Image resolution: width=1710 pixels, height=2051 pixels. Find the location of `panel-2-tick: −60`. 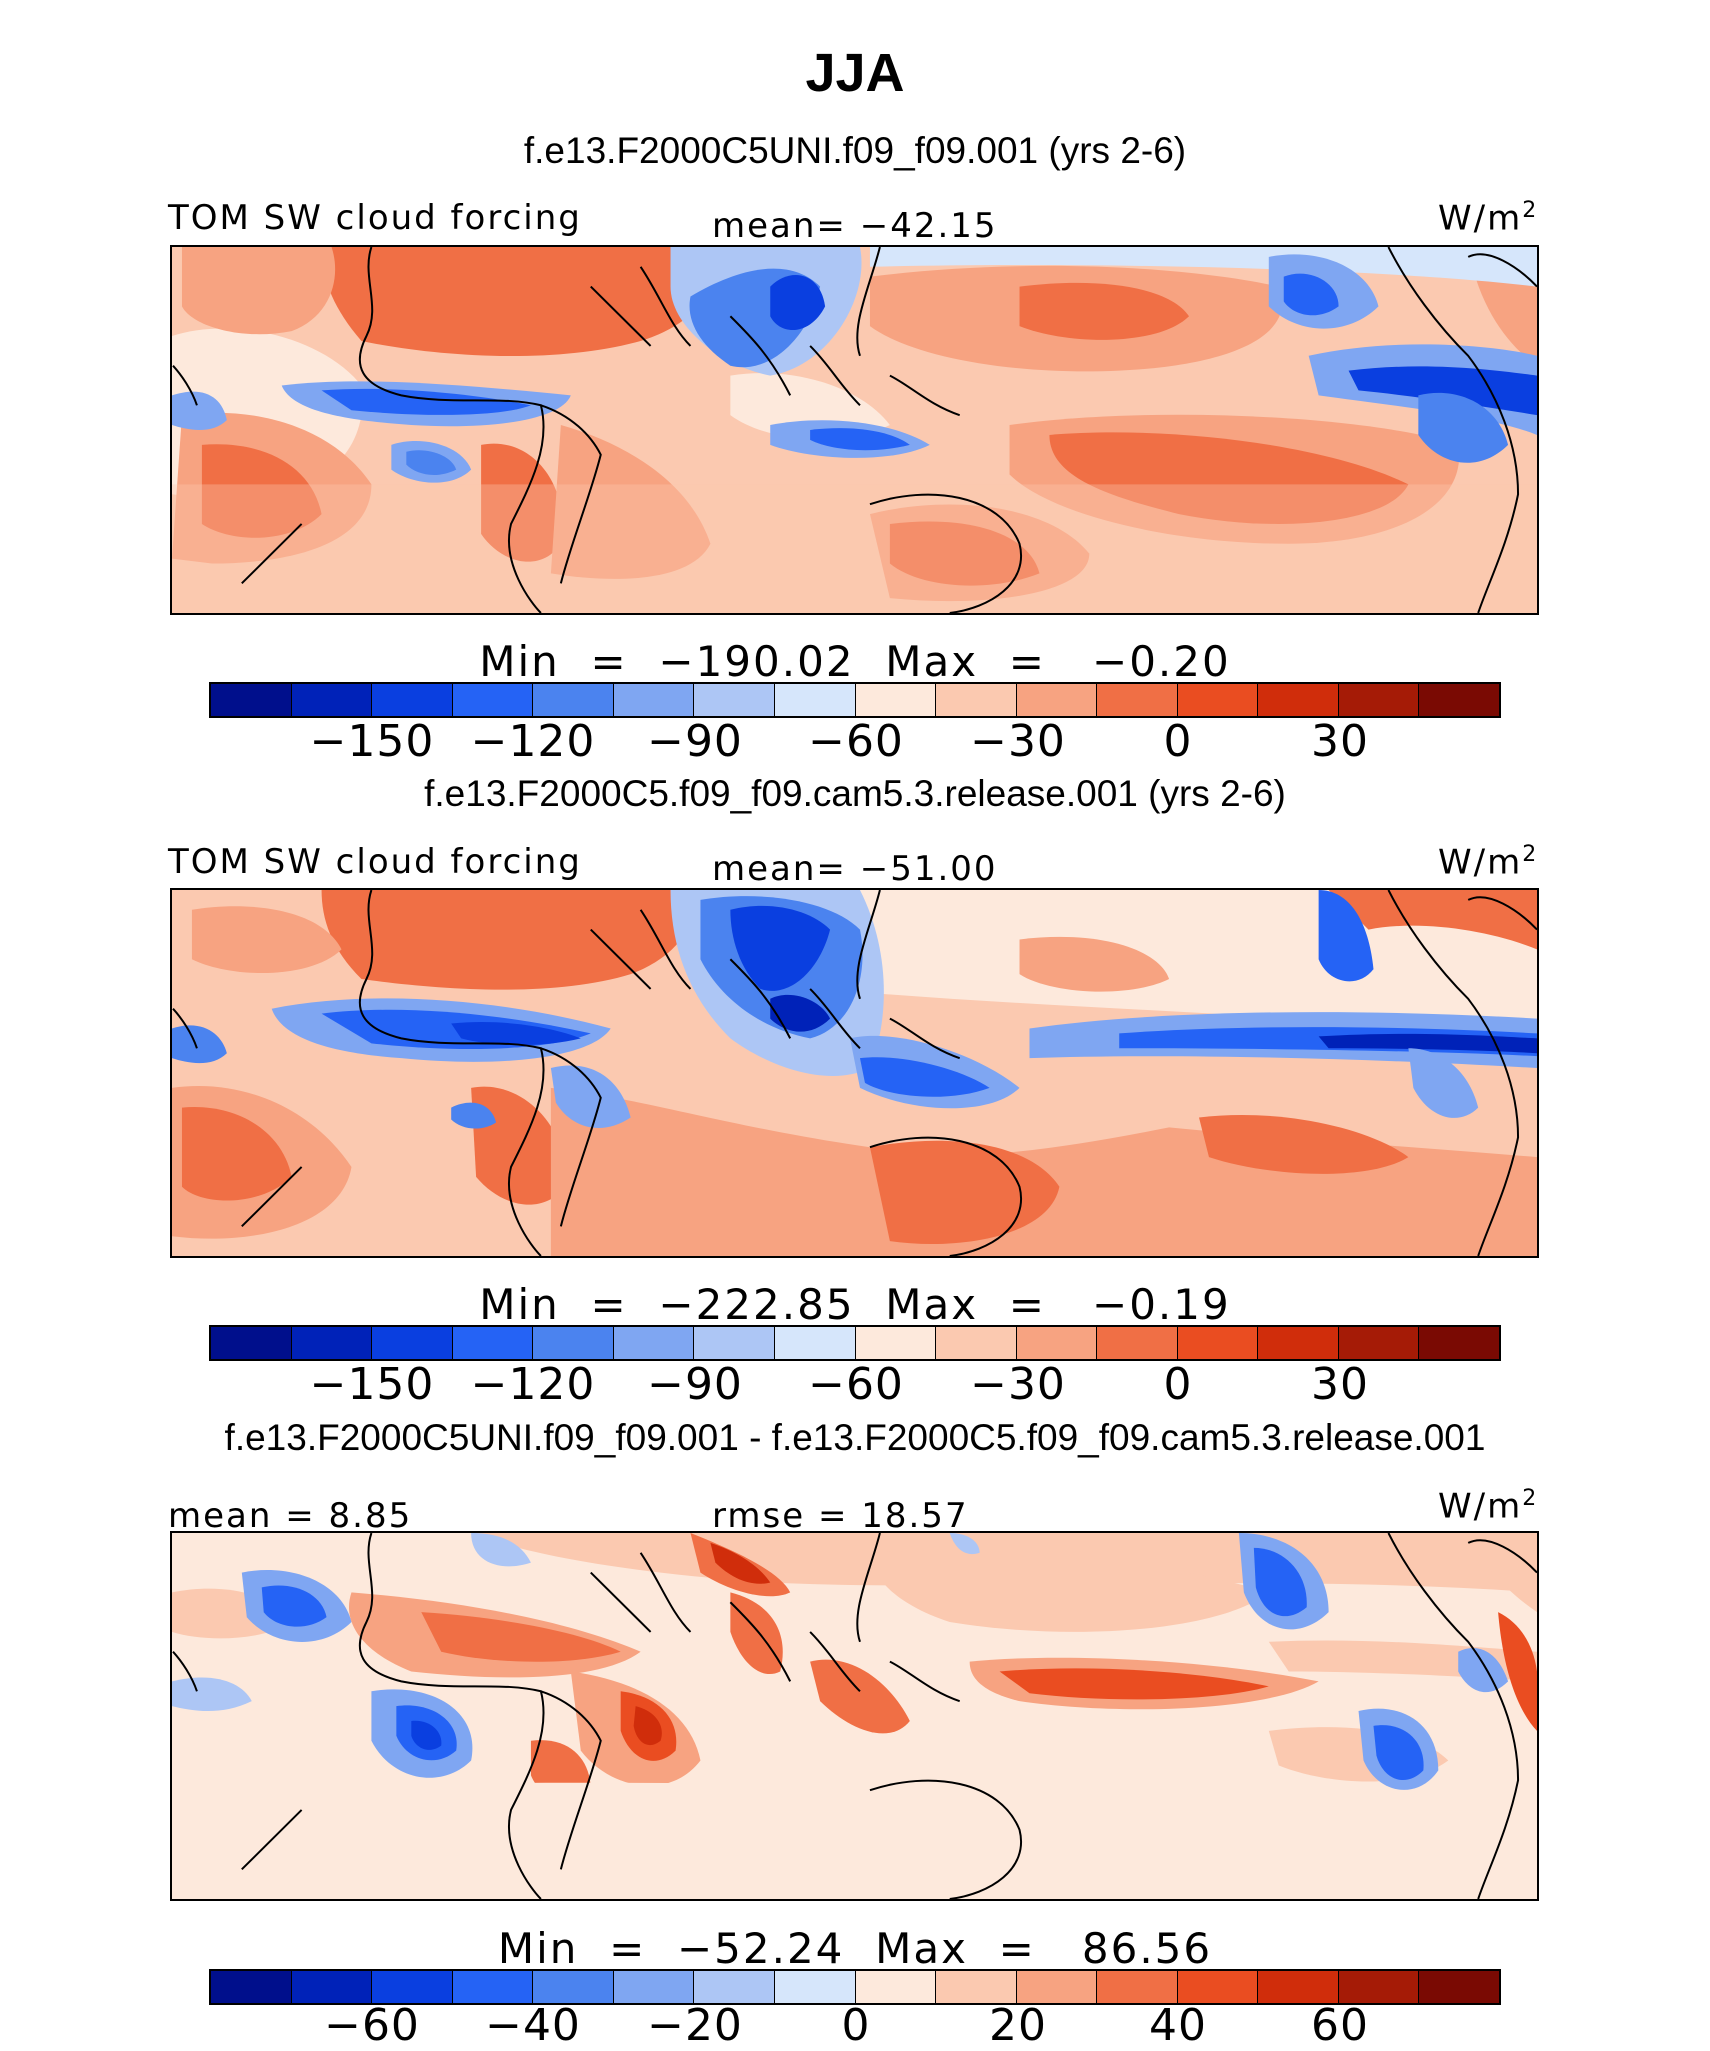

panel-2-tick: −60 is located at coordinates (856, 1384).